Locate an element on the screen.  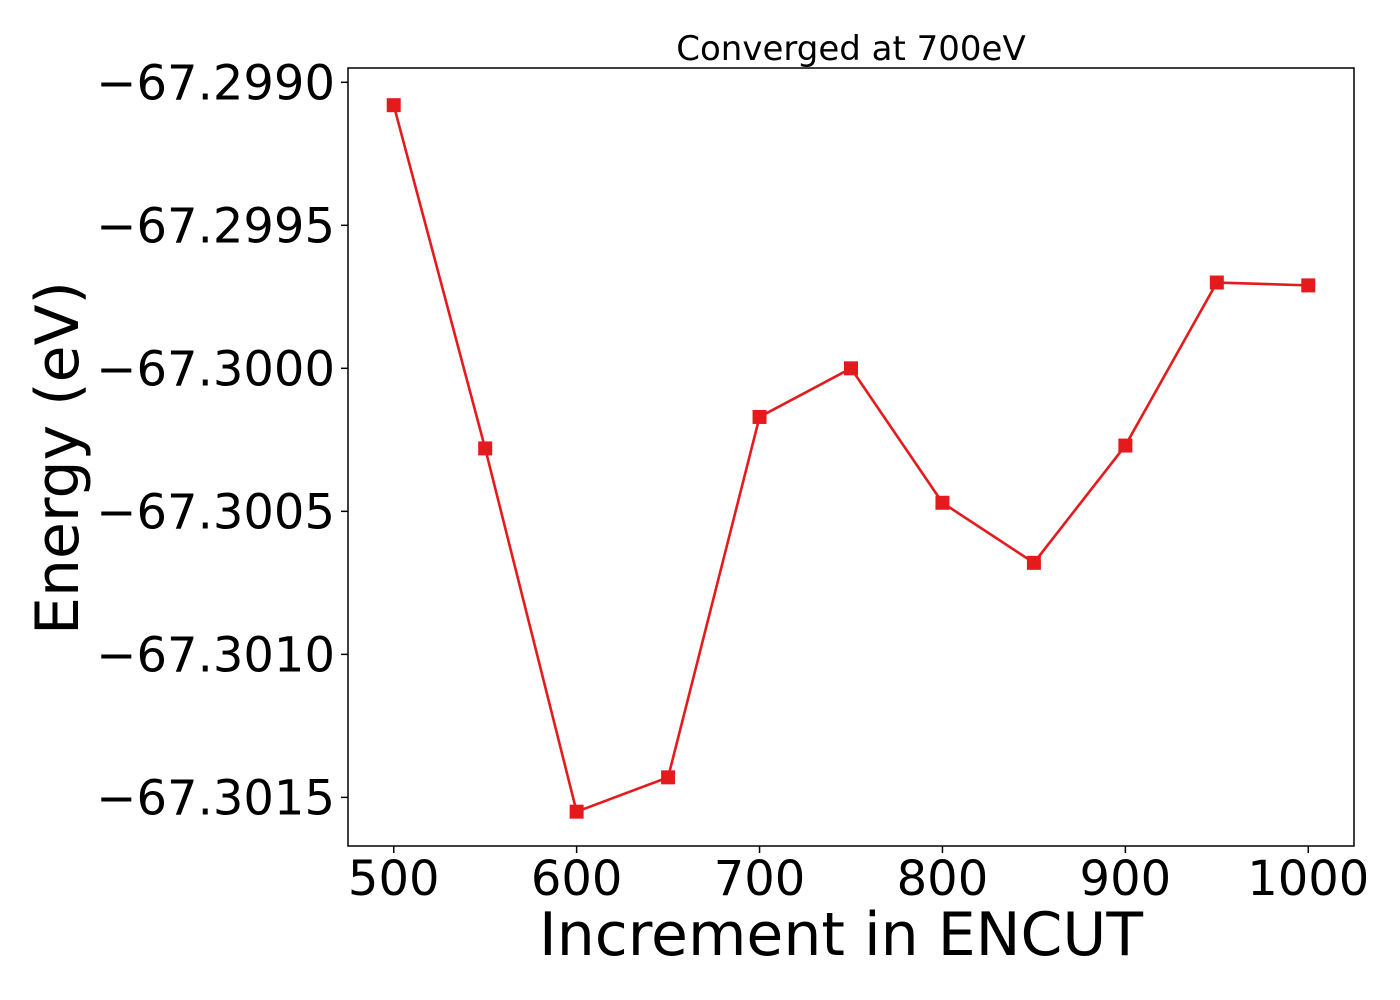
x-tick-label: 900 is located at coordinates (1126, 879).